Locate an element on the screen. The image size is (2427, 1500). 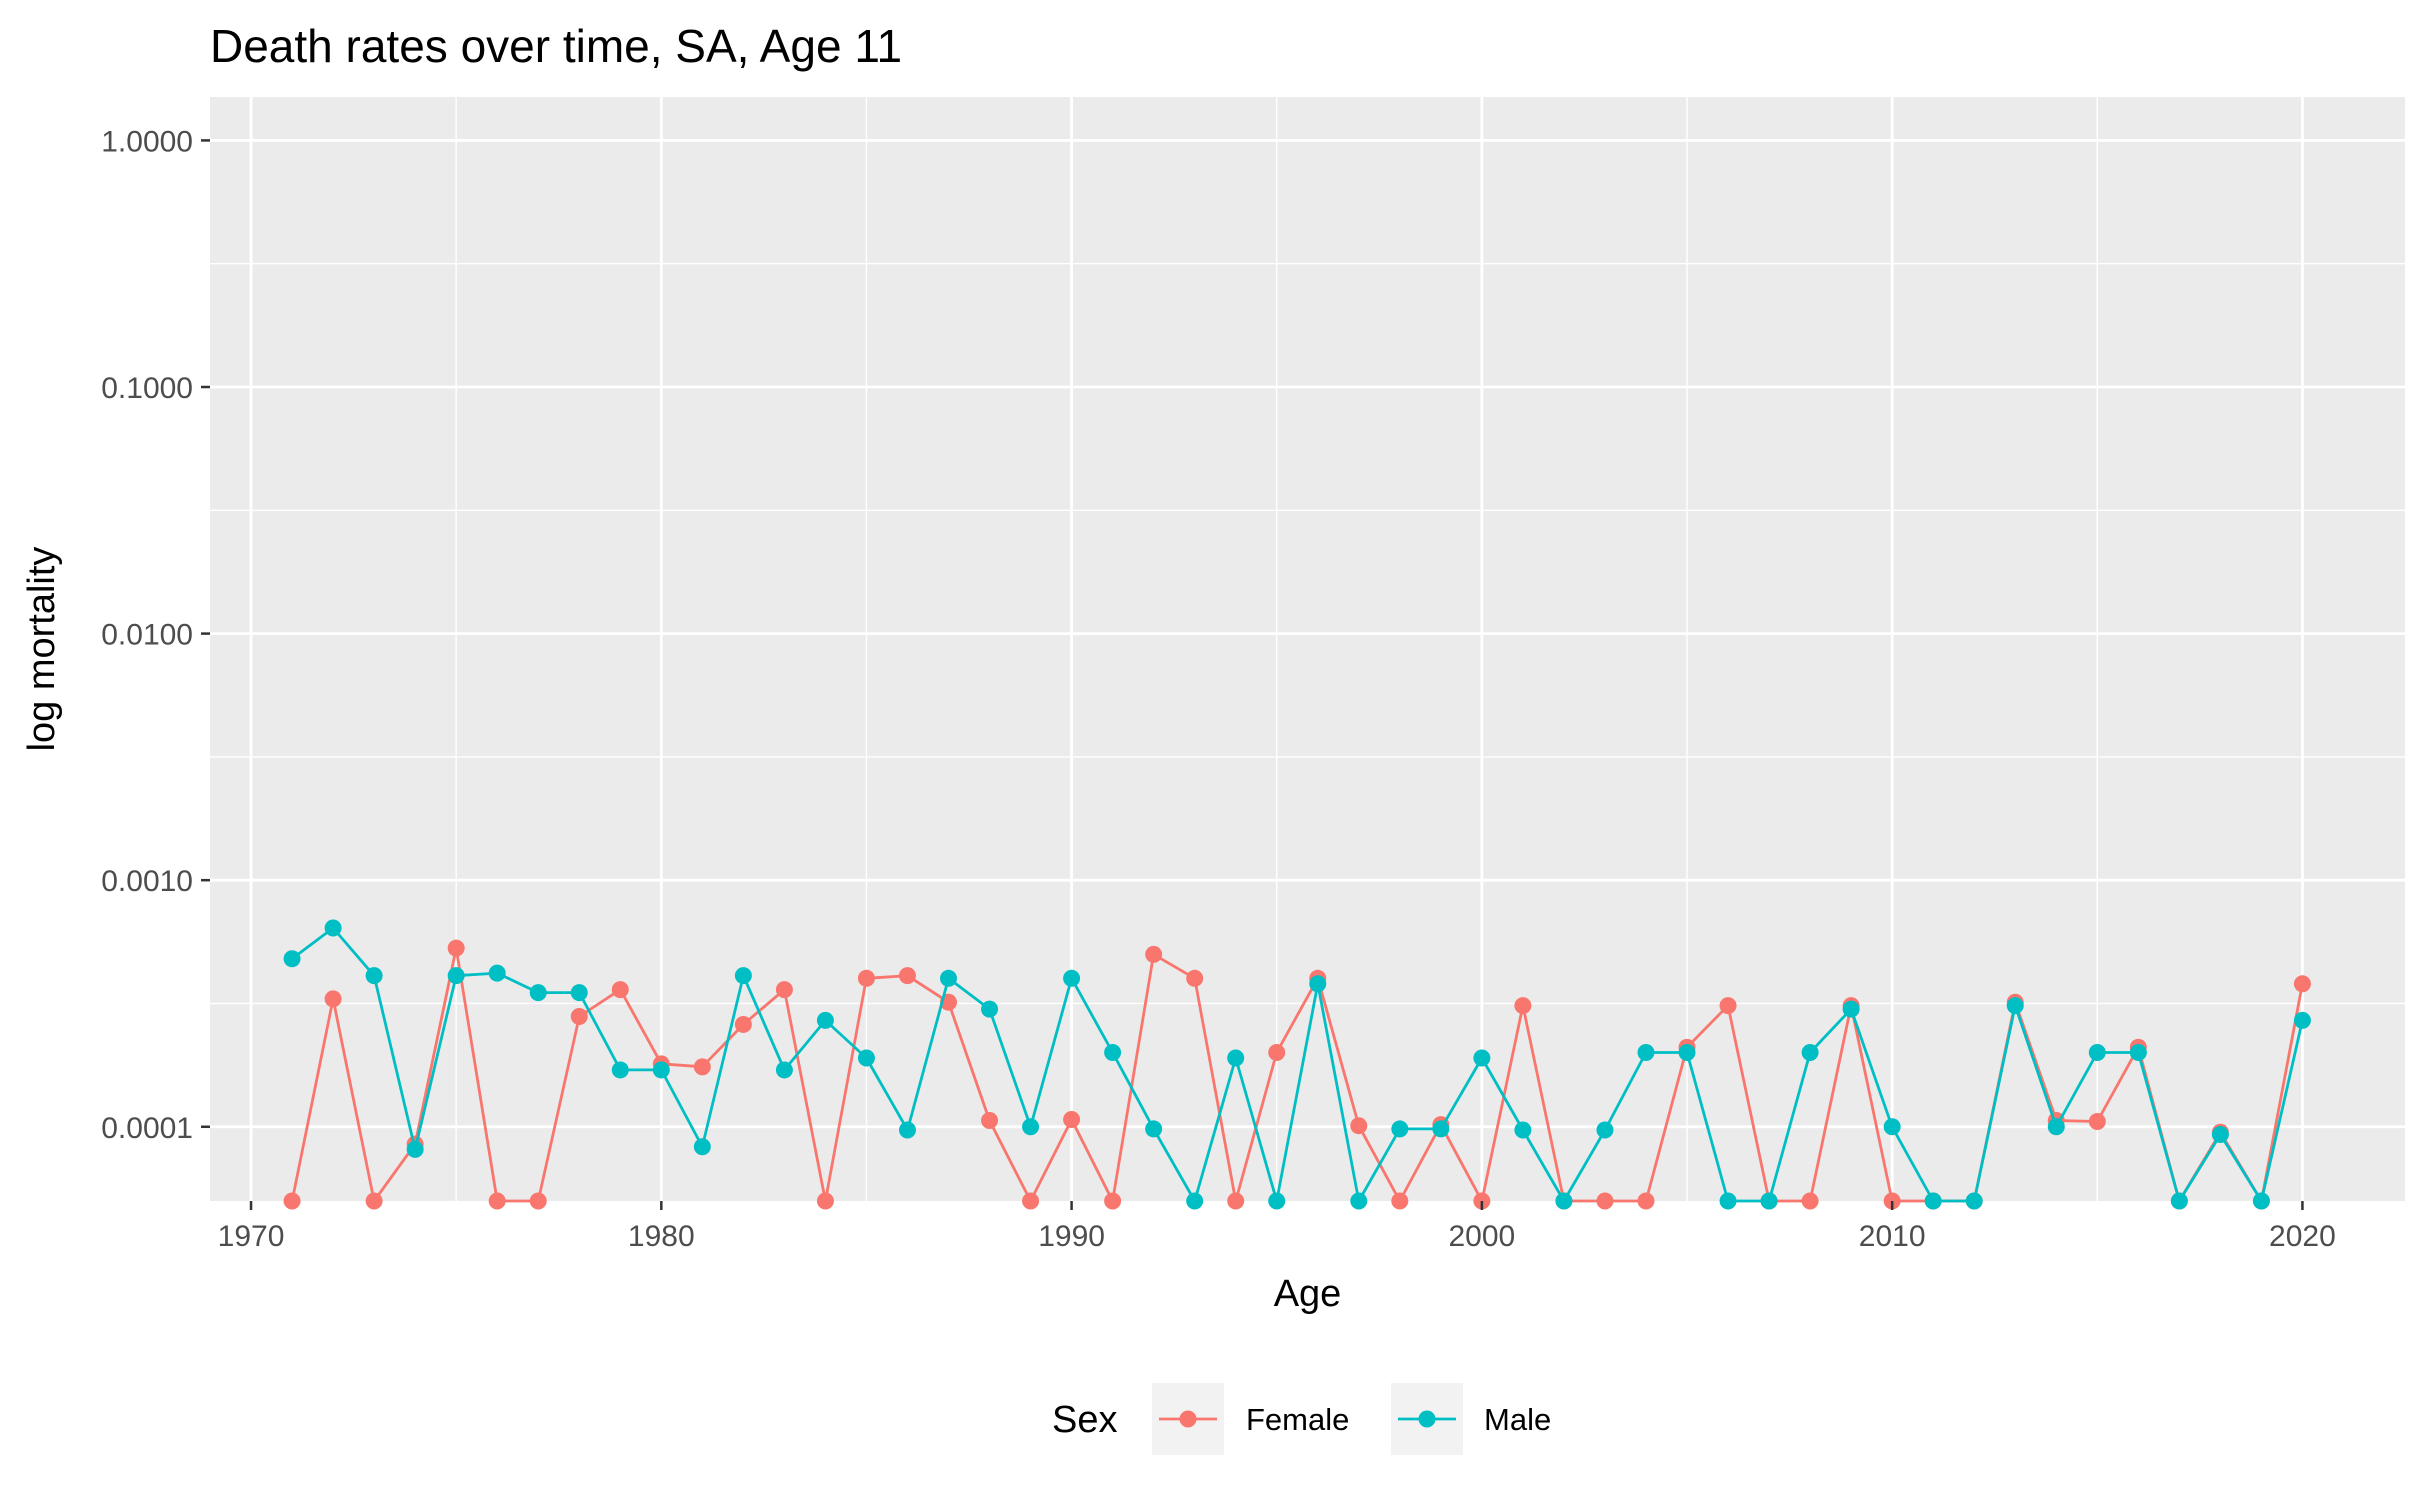
y-tick-label: 1.0000 is located at coordinates (147, 141).